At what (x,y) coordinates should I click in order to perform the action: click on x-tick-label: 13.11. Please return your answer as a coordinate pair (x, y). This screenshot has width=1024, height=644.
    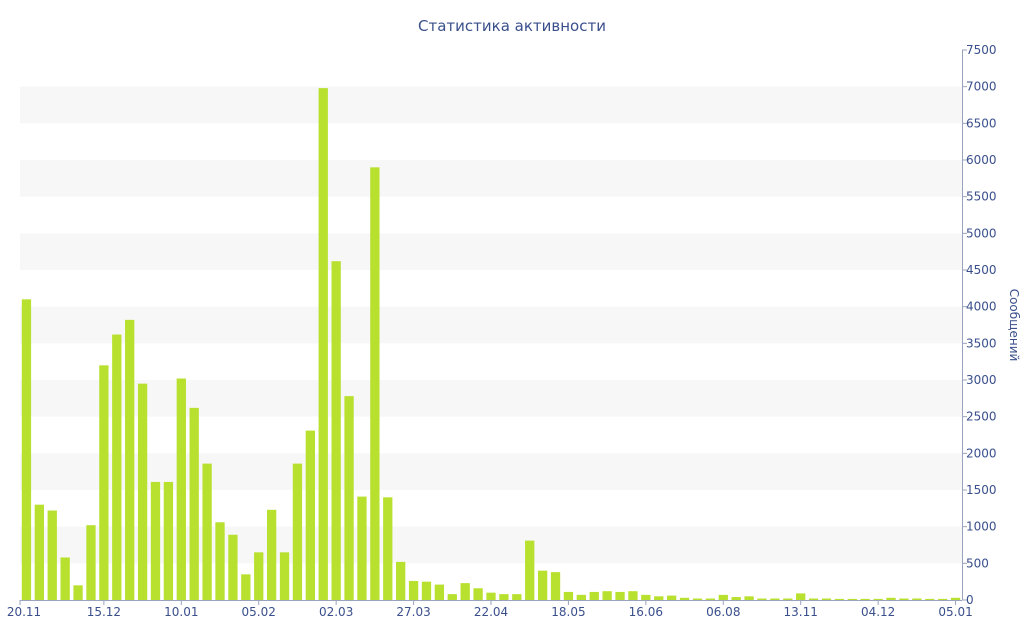
    Looking at the image, I should click on (801, 612).